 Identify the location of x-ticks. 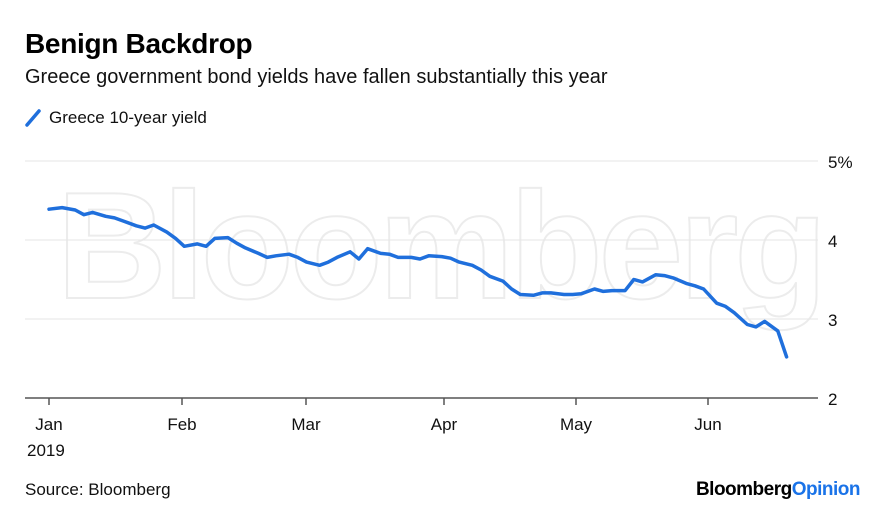
(378, 401).